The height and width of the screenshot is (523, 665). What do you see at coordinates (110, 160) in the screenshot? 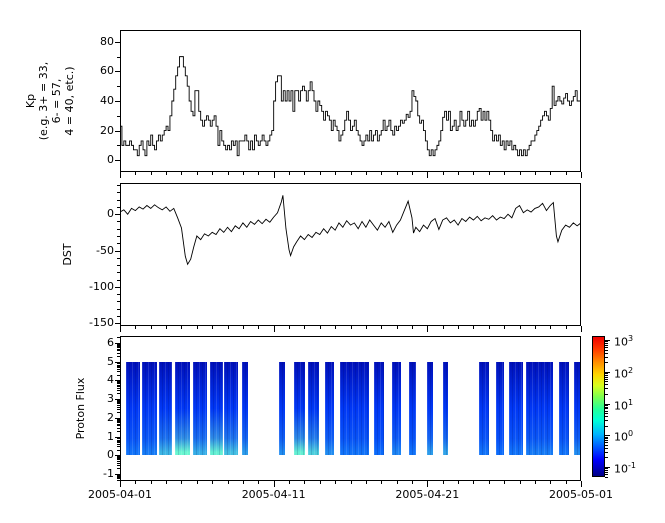
I see `y-tick-label: 0` at bounding box center [110, 160].